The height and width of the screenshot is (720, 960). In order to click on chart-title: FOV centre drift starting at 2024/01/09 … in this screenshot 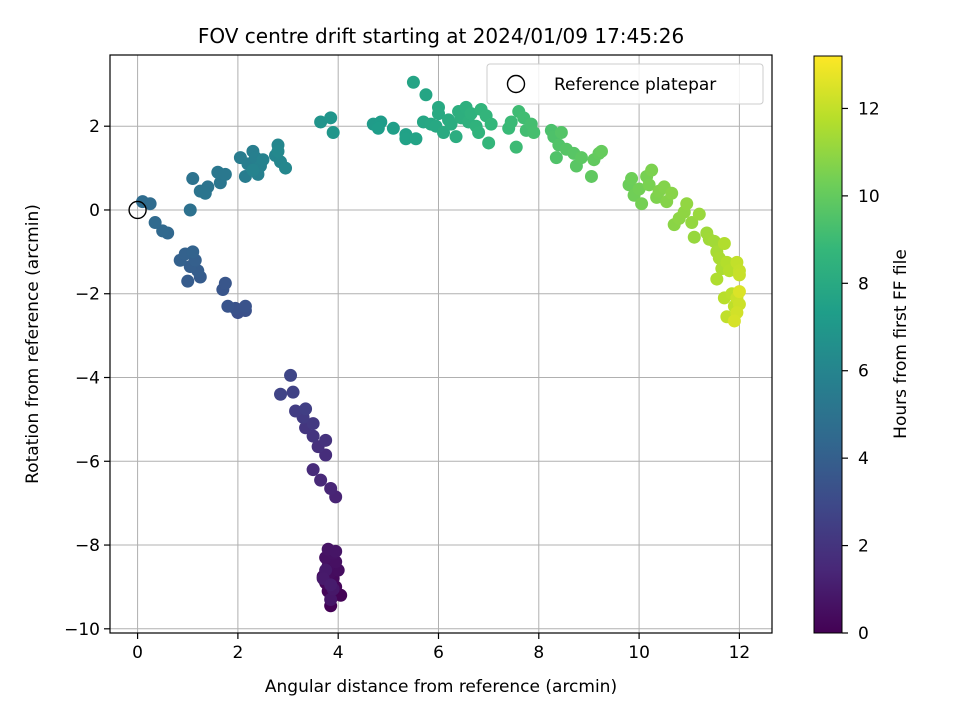, I will do `click(441, 36)`.